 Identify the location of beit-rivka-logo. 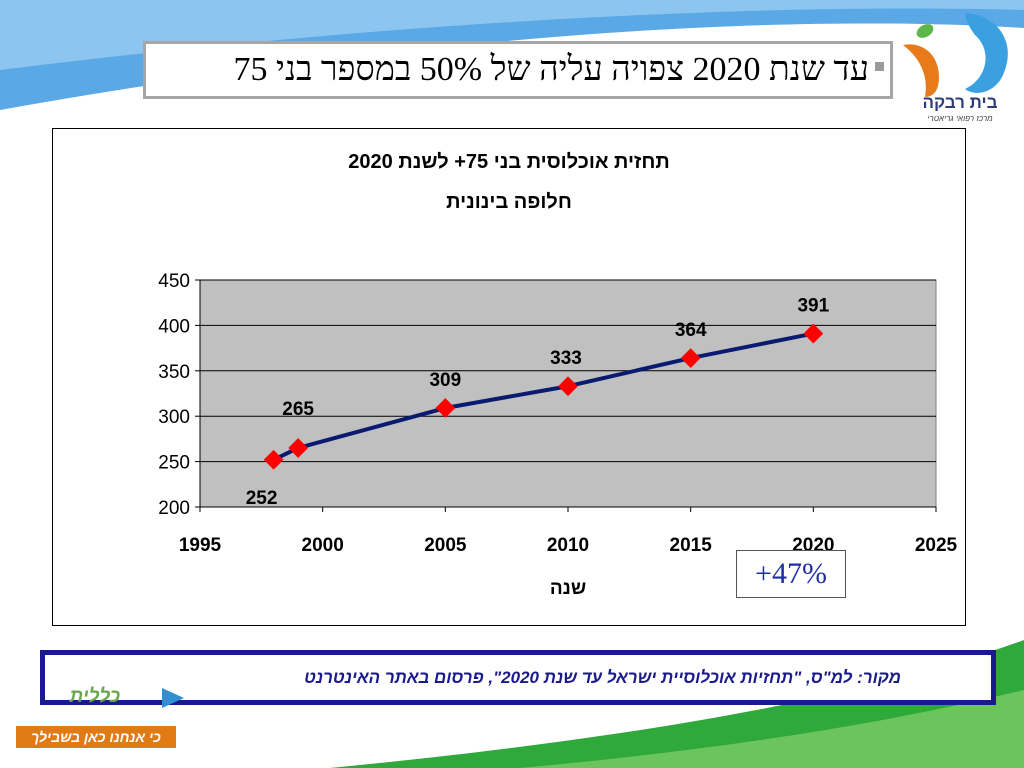
(955, 55).